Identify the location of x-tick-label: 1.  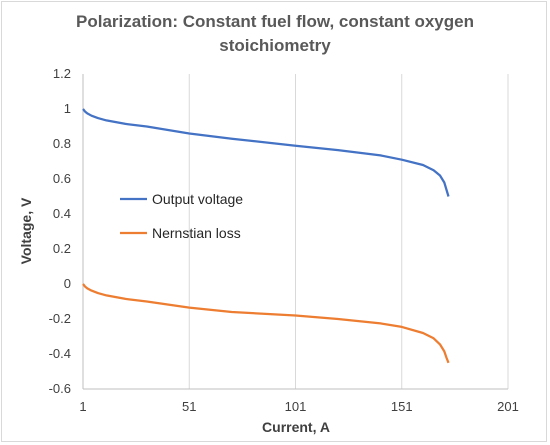
(82, 406).